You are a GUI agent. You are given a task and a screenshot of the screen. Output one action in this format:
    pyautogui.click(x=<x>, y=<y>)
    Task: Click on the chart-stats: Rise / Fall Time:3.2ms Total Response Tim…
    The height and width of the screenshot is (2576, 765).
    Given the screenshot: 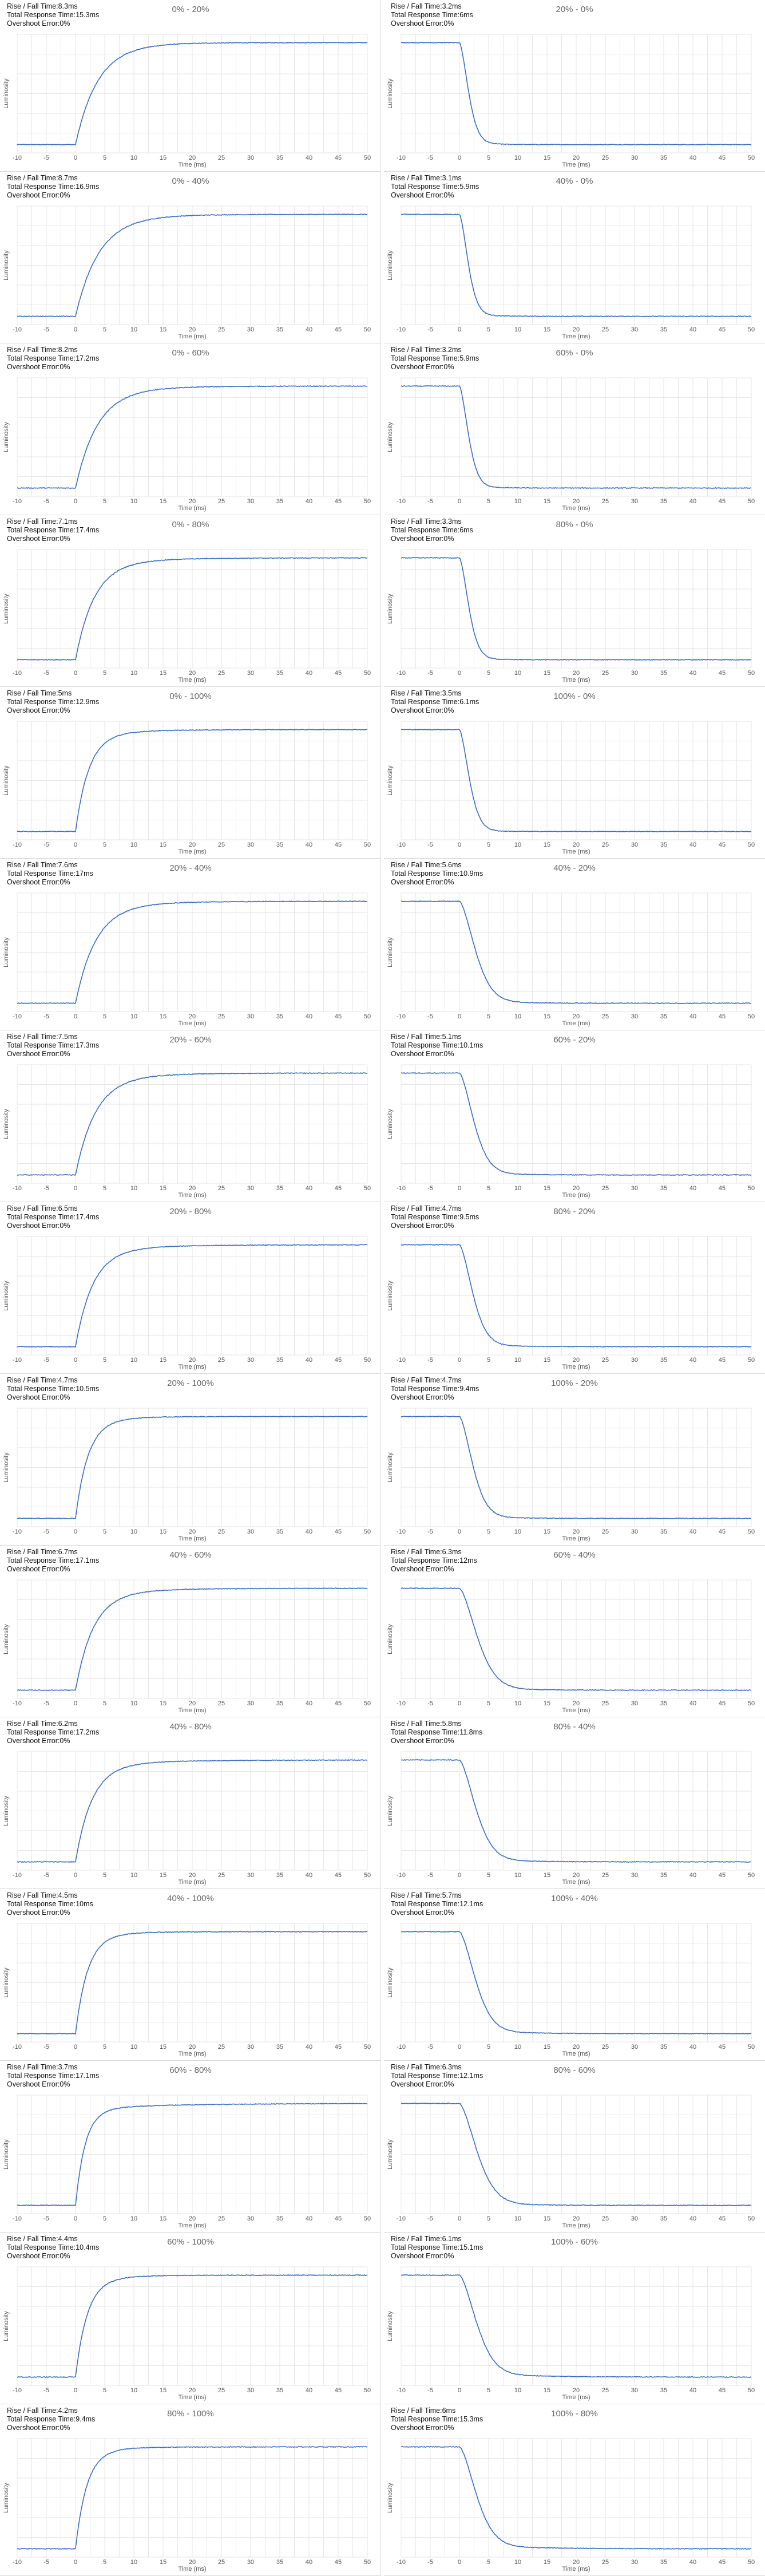 What is the action you would take?
    pyautogui.click(x=432, y=15)
    